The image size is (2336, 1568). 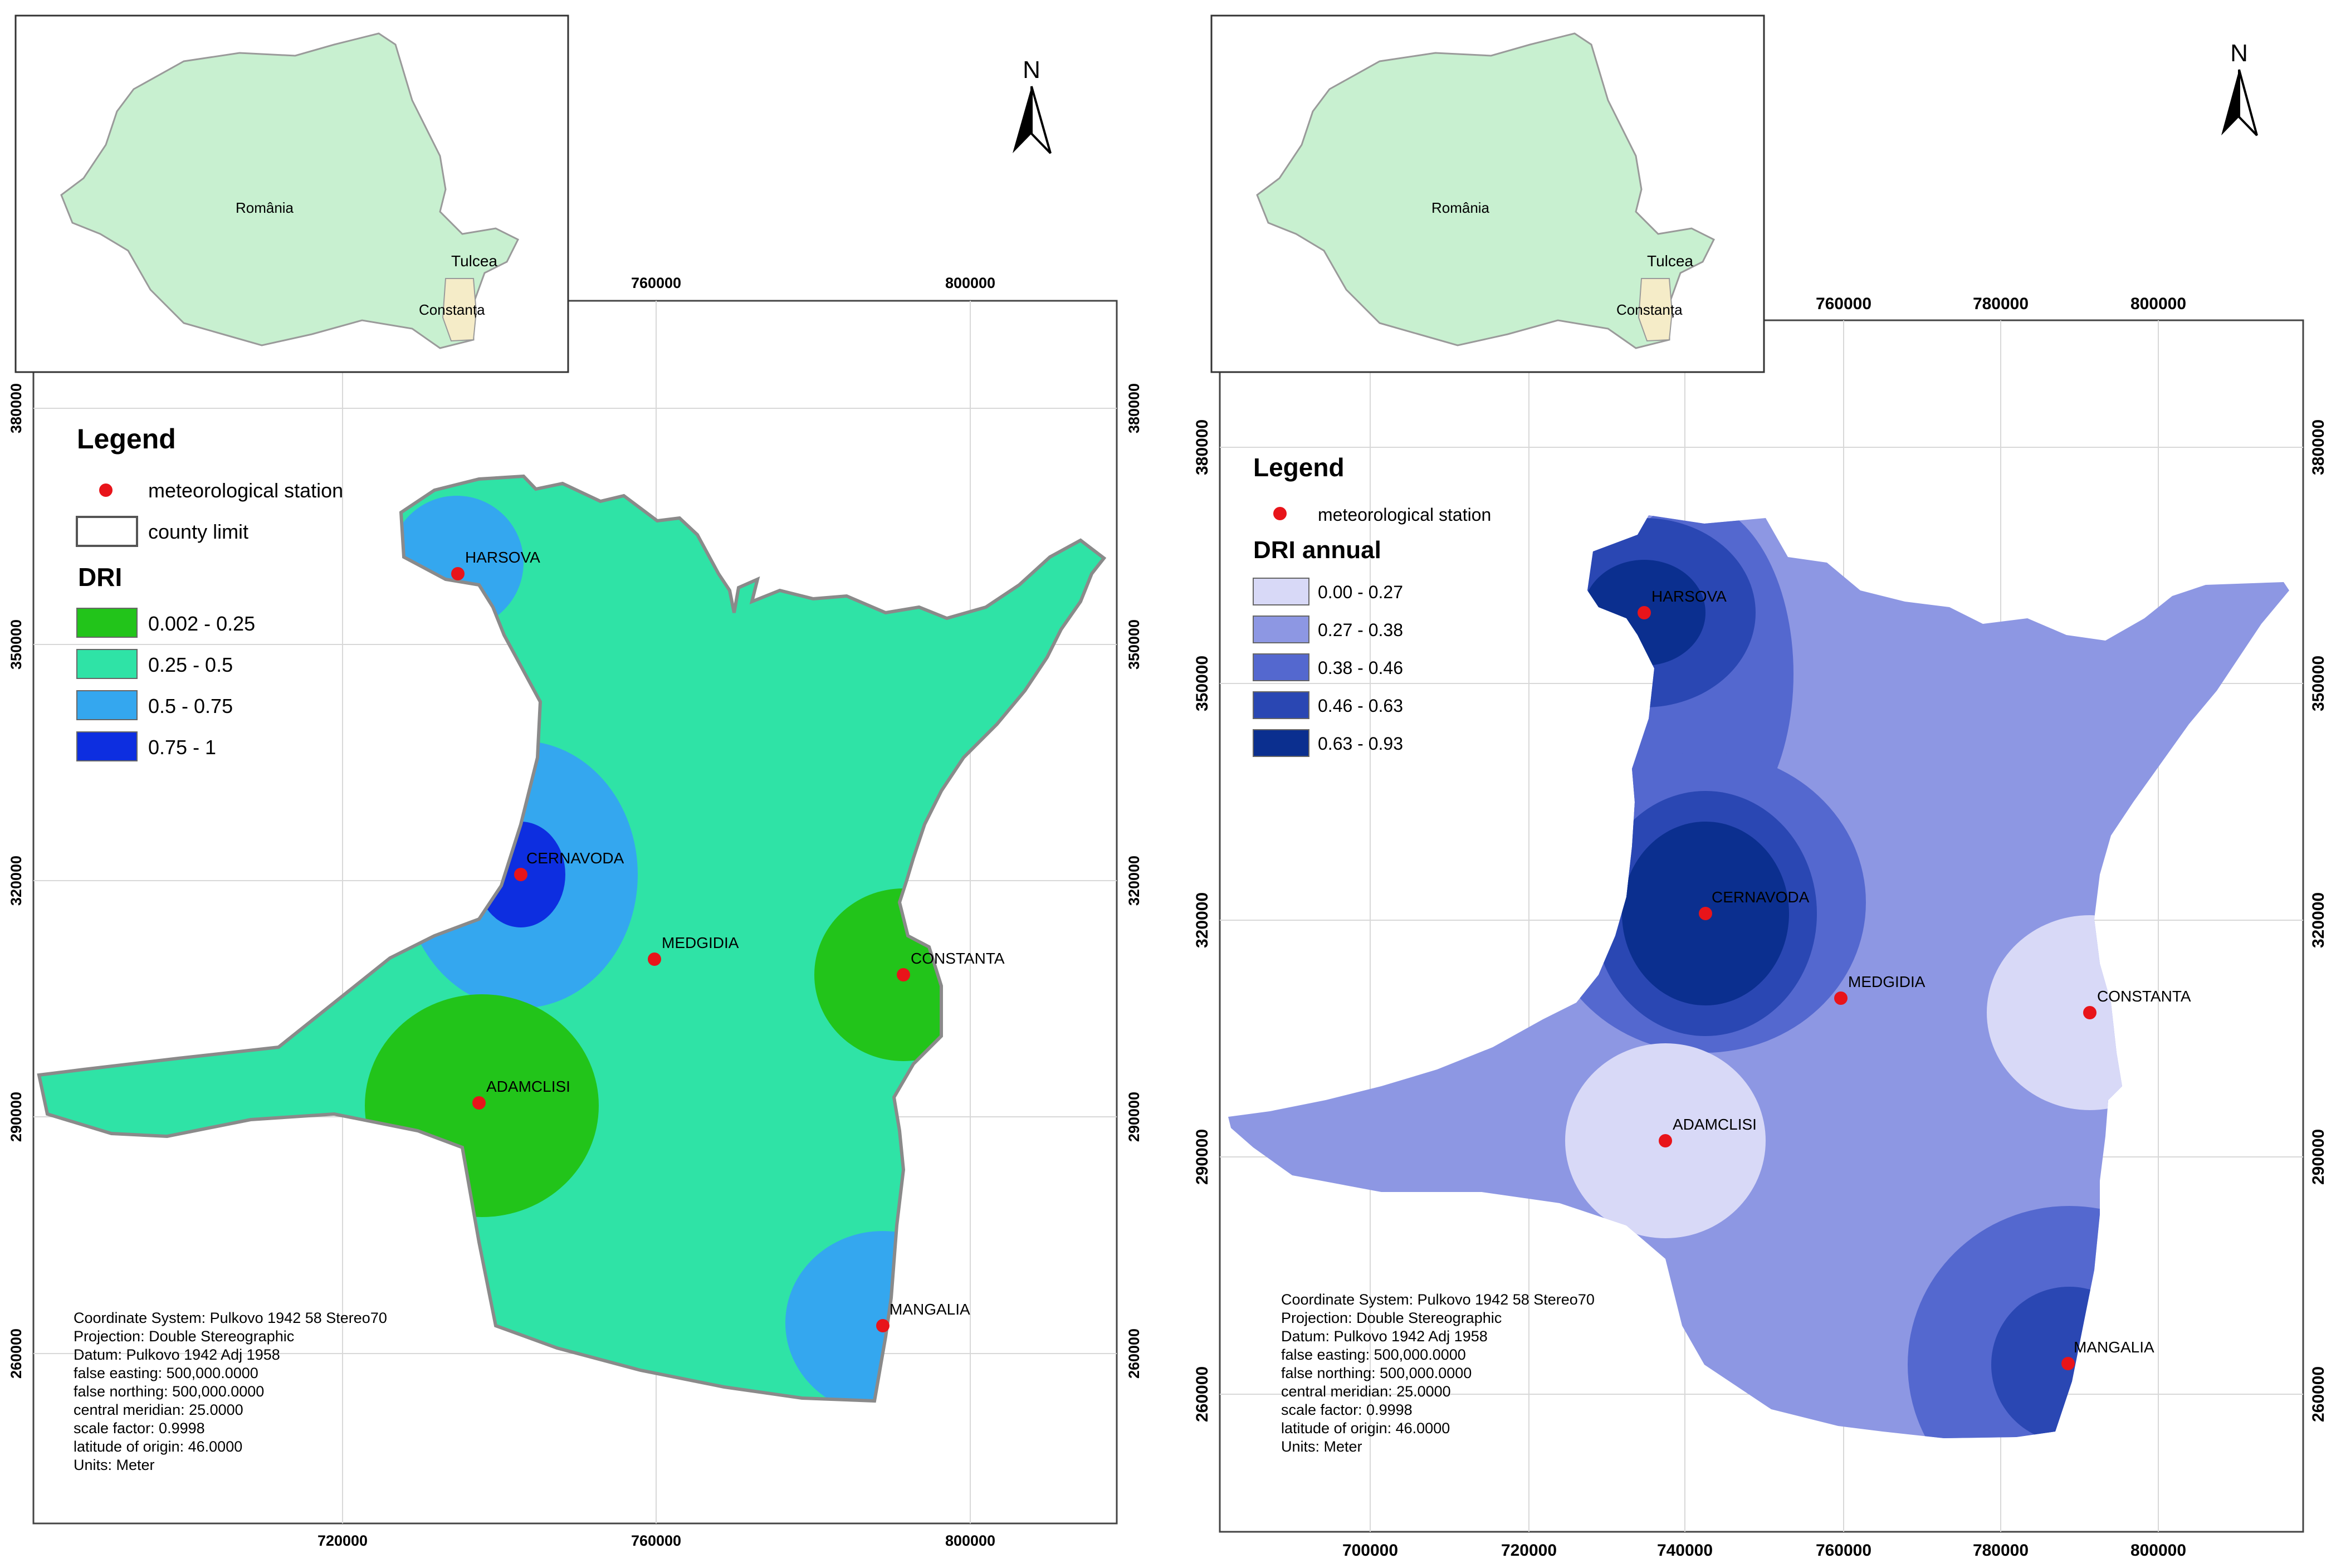 I want to click on right-station-harsova: HARSOVA, so click(x=1682, y=603).